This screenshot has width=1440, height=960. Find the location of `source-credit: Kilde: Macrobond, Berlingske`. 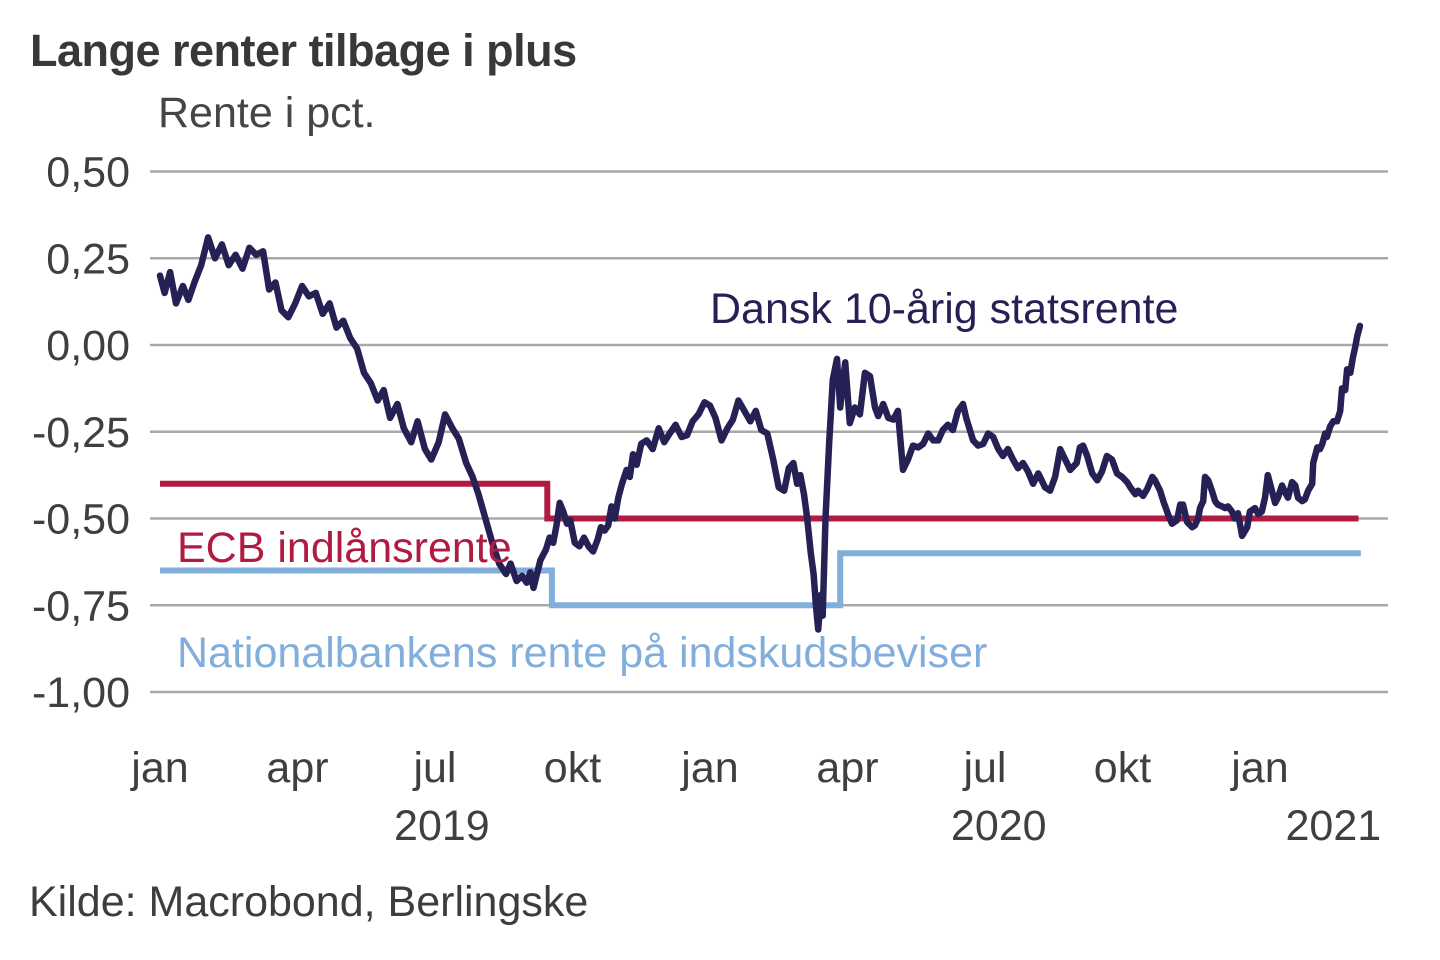

source-credit: Kilde: Macrobond, Berlingske is located at coordinates (309, 902).